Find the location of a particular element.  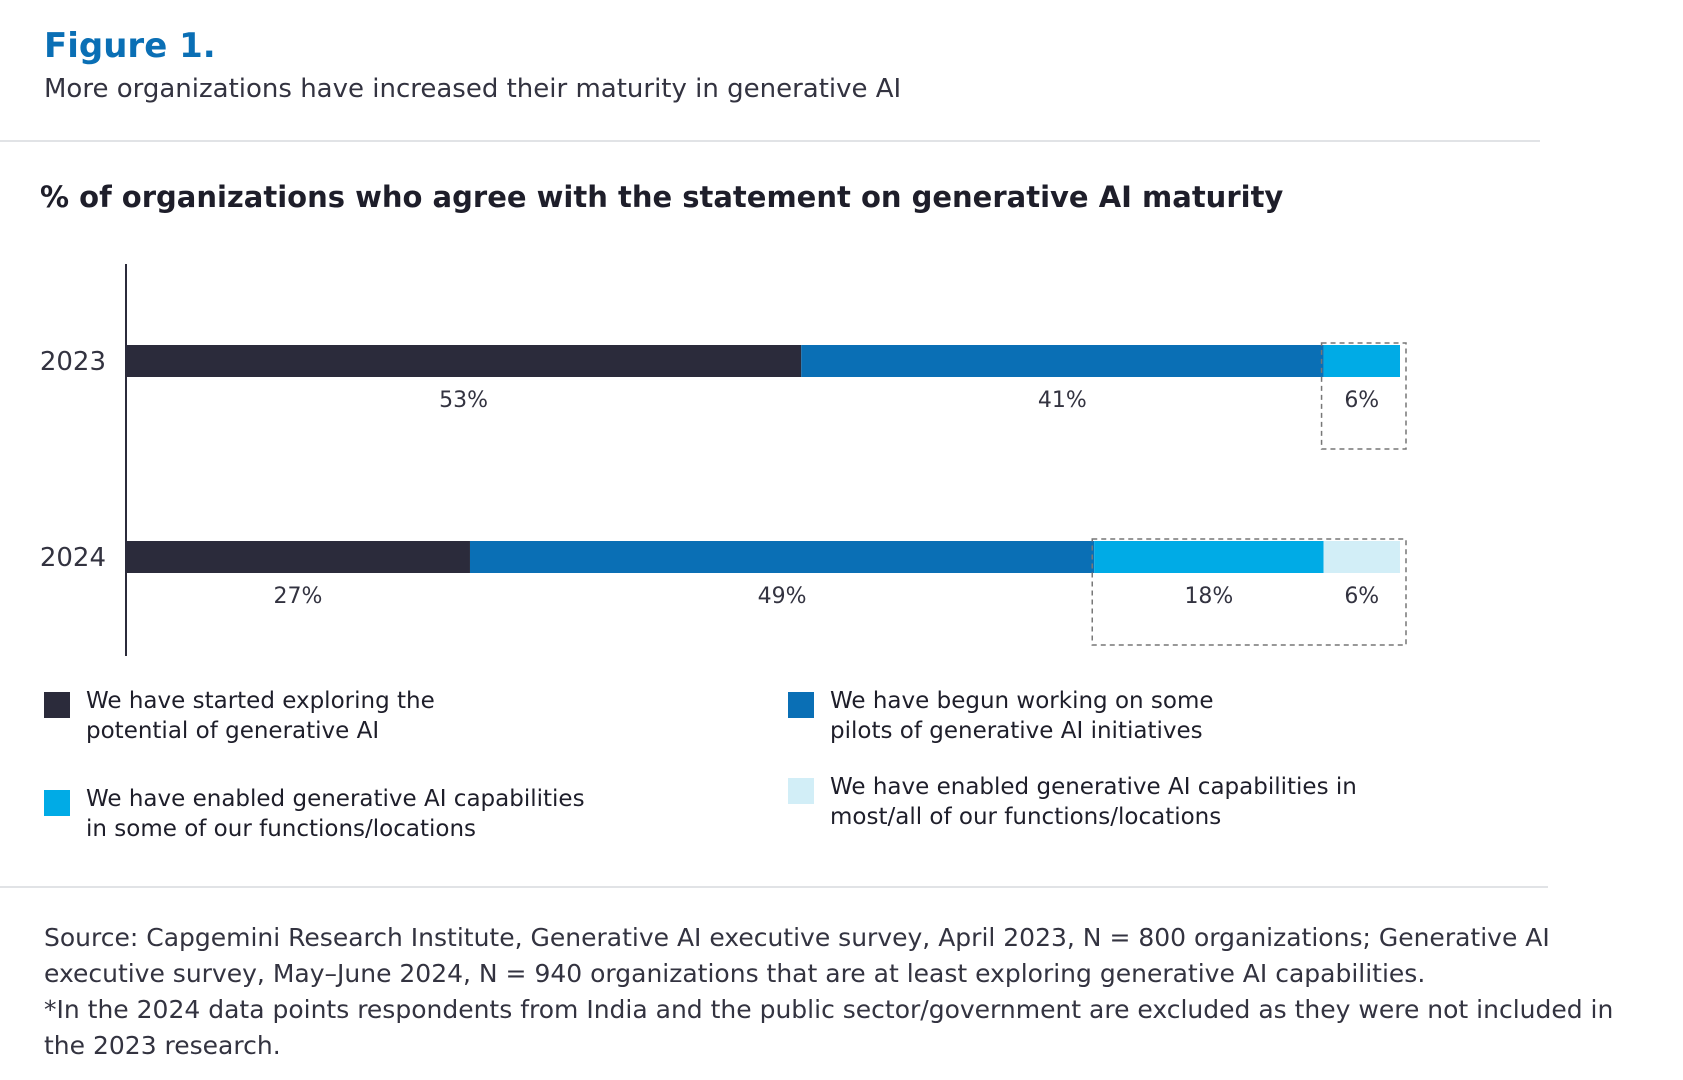

data-label-2024-series-1: 49% is located at coordinates (782, 596).